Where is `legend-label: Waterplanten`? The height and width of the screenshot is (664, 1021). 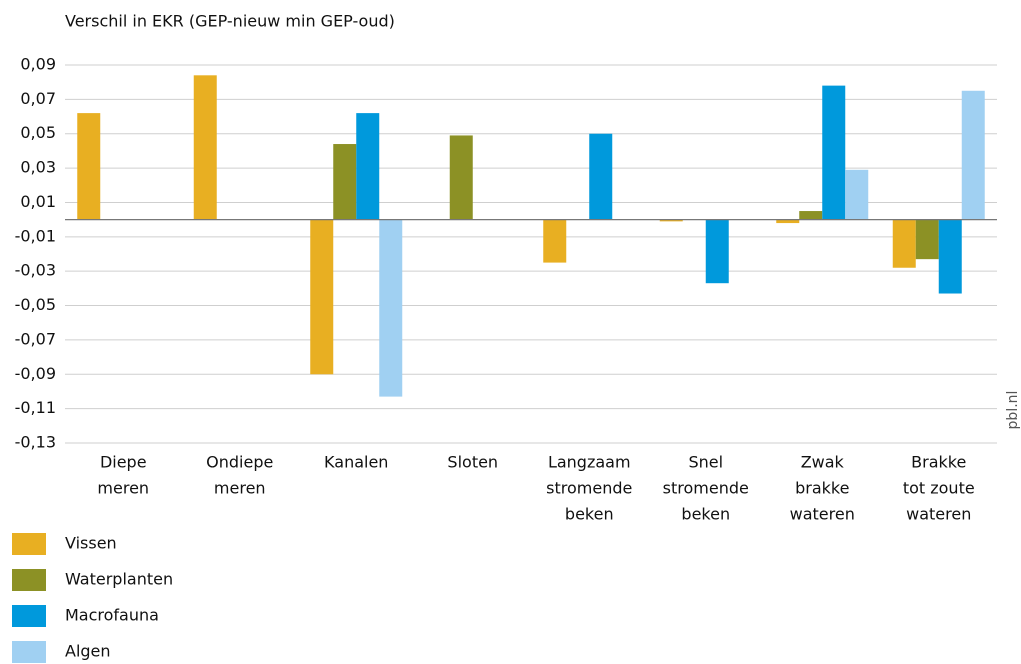
legend-label: Waterplanten is located at coordinates (119, 579).